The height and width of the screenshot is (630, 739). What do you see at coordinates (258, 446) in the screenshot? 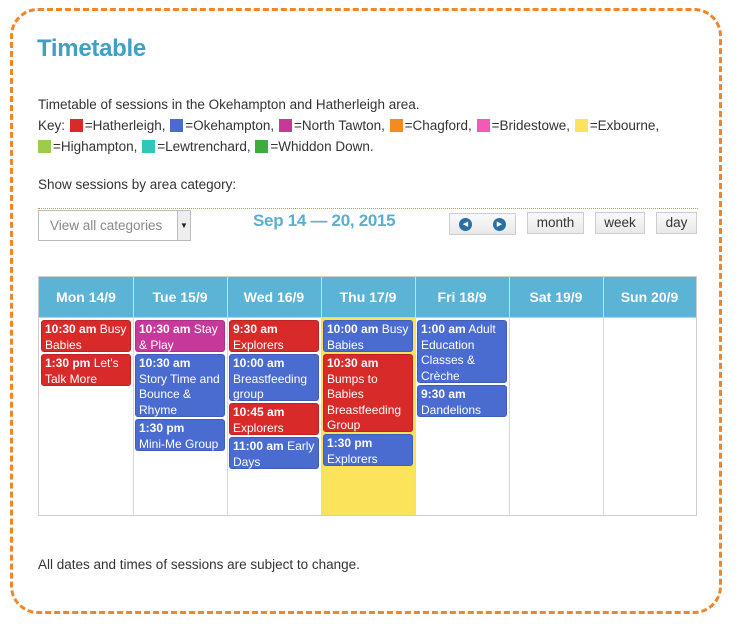
I see `event-time: 11:00 am` at bounding box center [258, 446].